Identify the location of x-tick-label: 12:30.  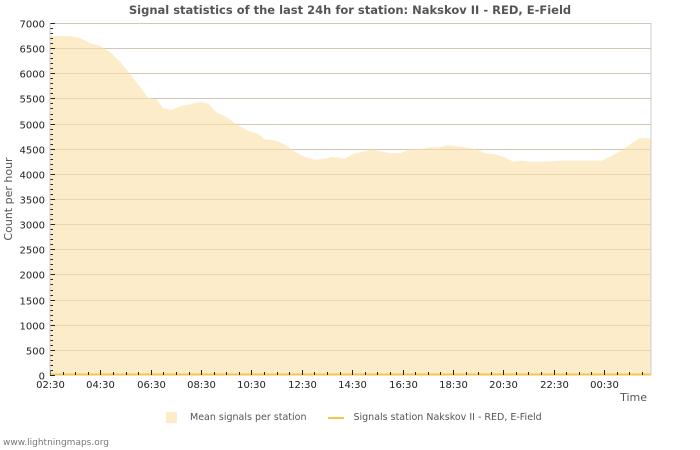
(302, 385).